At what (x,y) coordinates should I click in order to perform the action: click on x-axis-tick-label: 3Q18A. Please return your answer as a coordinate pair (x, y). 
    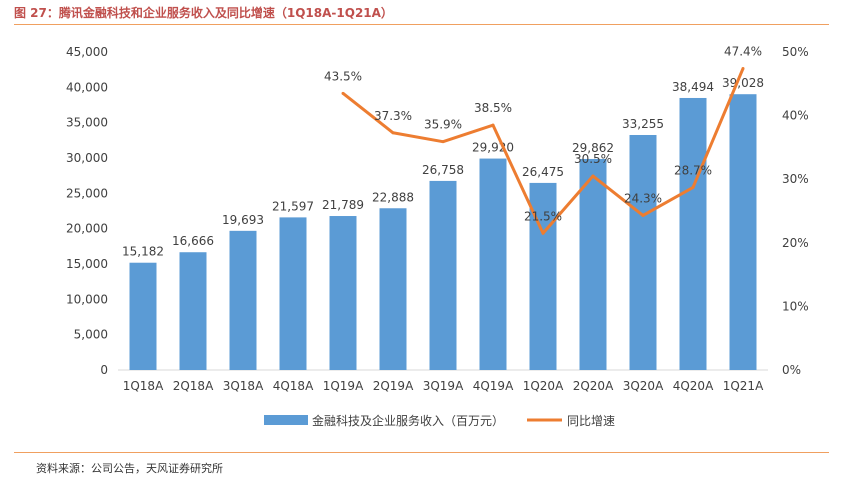
    Looking at the image, I should click on (243, 386).